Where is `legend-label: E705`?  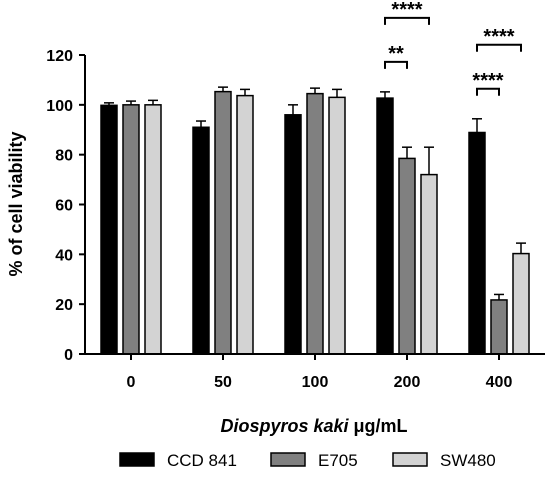
legend-label: E705 is located at coordinates (338, 460).